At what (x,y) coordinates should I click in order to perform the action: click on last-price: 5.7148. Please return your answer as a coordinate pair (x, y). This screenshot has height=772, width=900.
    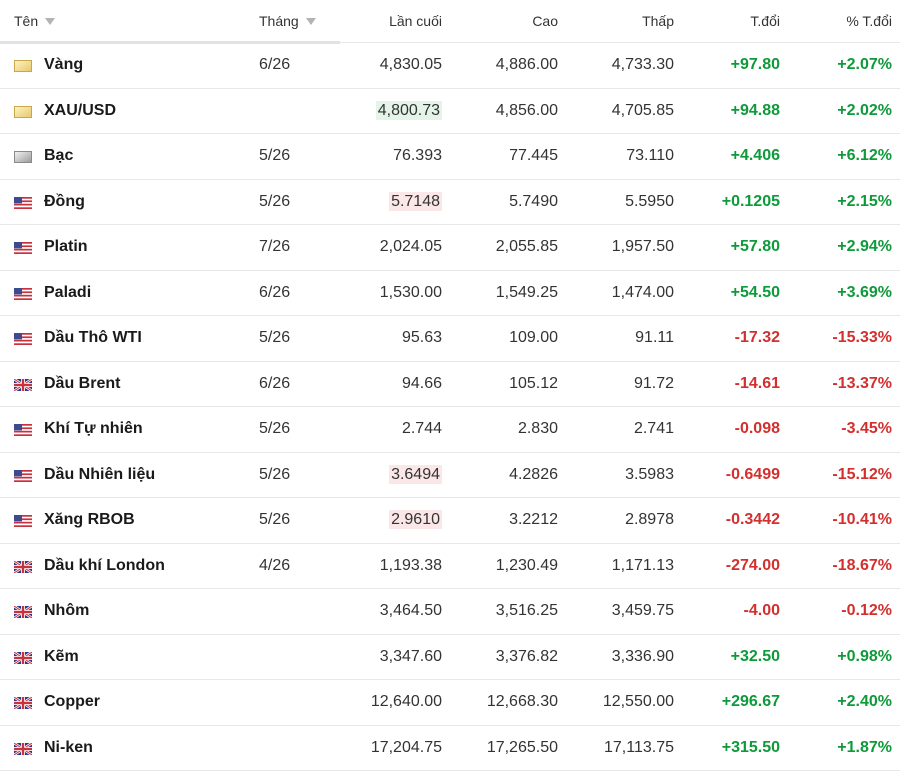
    Looking at the image, I should click on (415, 201).